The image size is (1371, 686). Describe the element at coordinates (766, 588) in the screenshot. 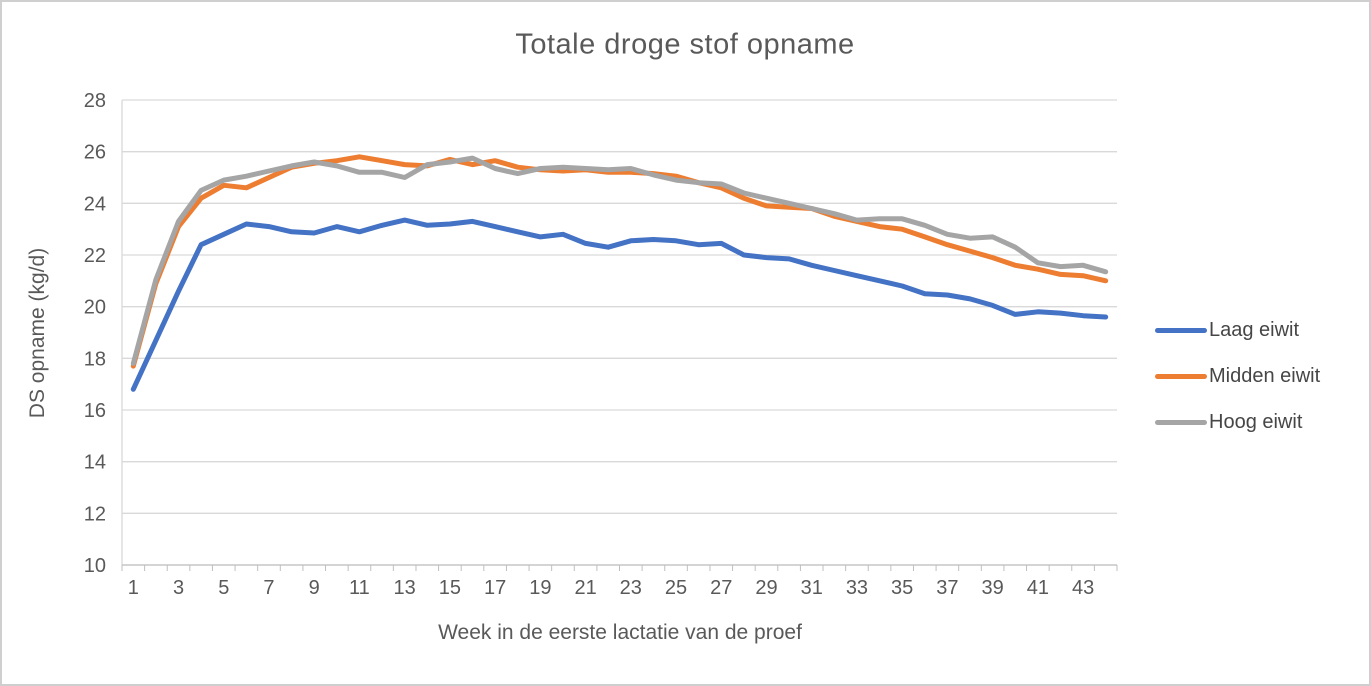

I see `x-tick-label: 29` at that location.